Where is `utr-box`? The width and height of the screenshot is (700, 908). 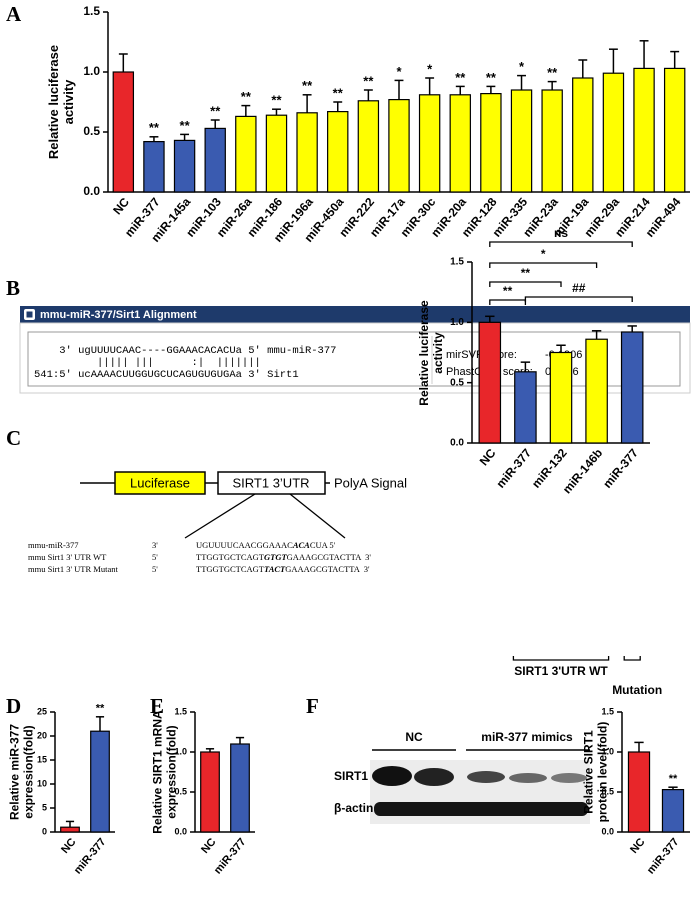
utr-box is located at coordinates (271, 483).